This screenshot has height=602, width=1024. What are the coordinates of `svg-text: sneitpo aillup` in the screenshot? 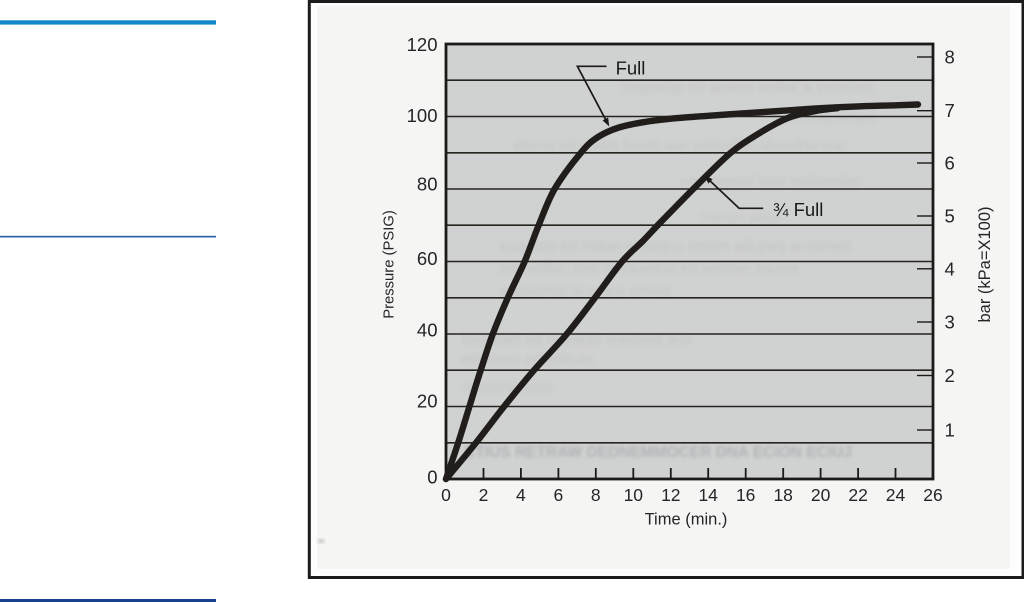 It's located at (741, 217).